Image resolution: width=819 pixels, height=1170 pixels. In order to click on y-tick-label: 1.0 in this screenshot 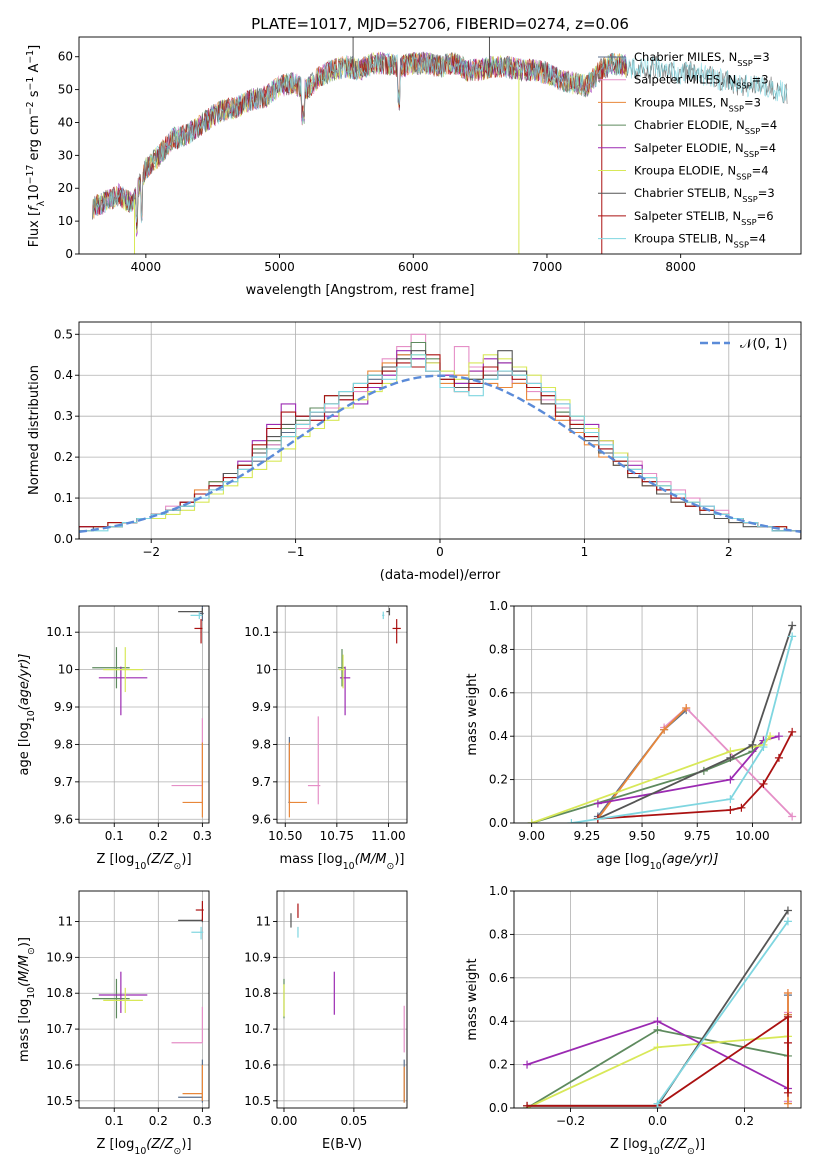, I will do `click(498, 606)`.